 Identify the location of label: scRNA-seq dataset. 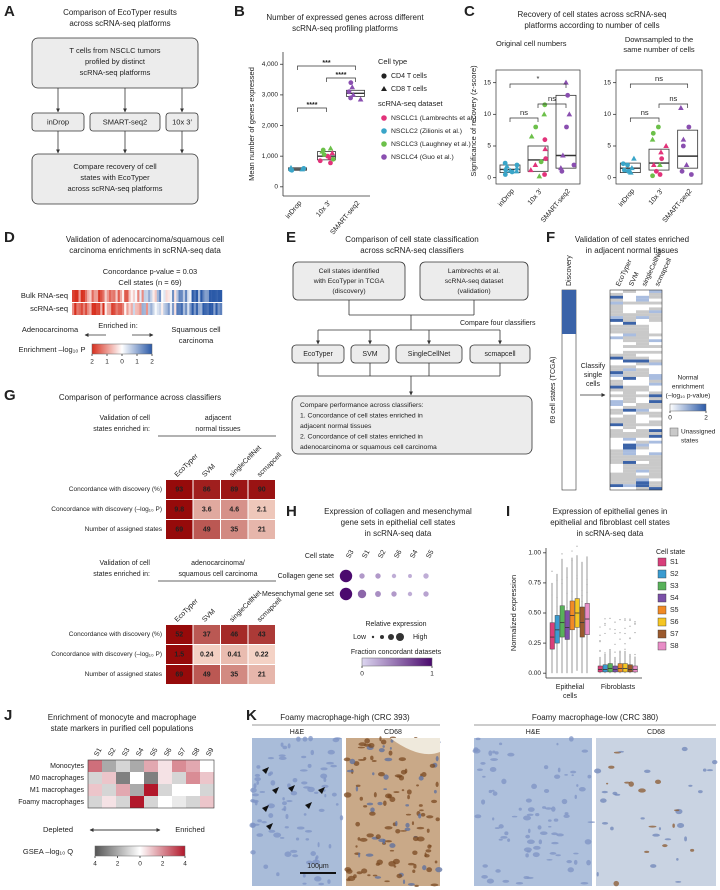
(474, 281).